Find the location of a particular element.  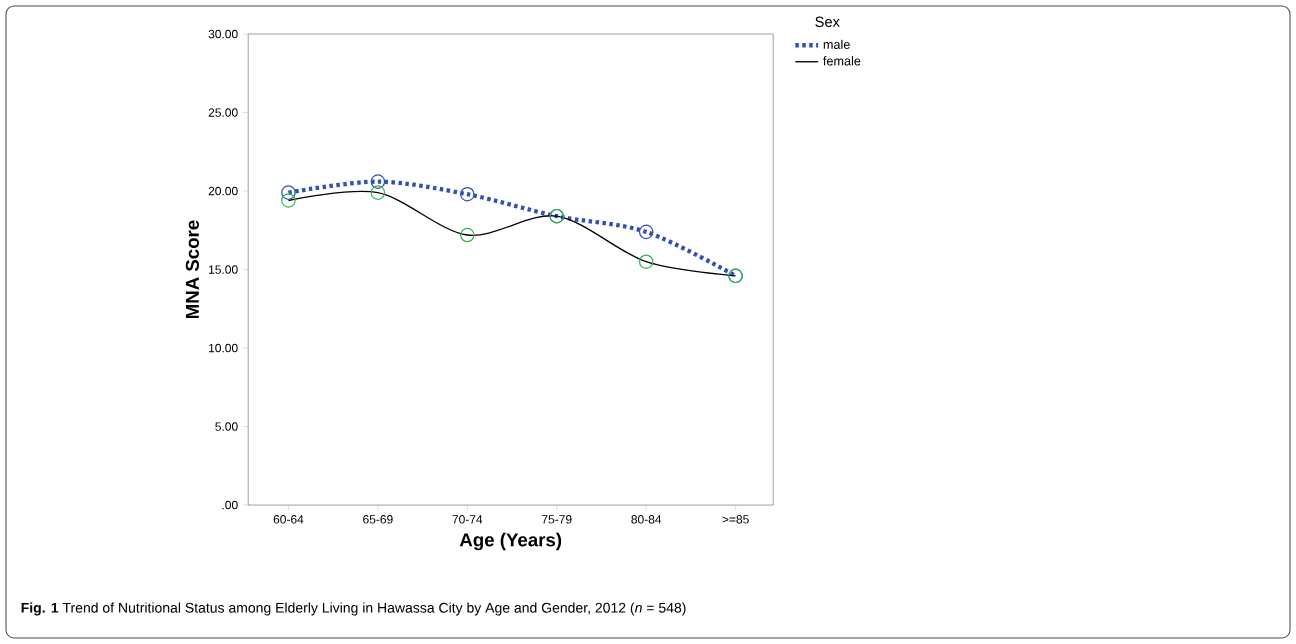

y-tick-label: 30.00 is located at coordinates (223, 34).